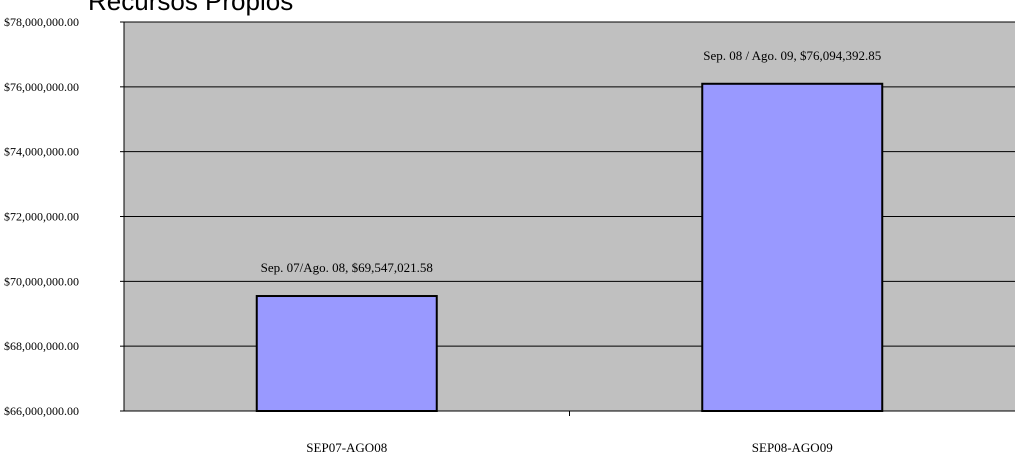 This screenshot has width=1015, height=458. What do you see at coordinates (792, 55) in the screenshot?
I see `data-label: Sep. 08 / Ago. 09, $76,094,392.85` at bounding box center [792, 55].